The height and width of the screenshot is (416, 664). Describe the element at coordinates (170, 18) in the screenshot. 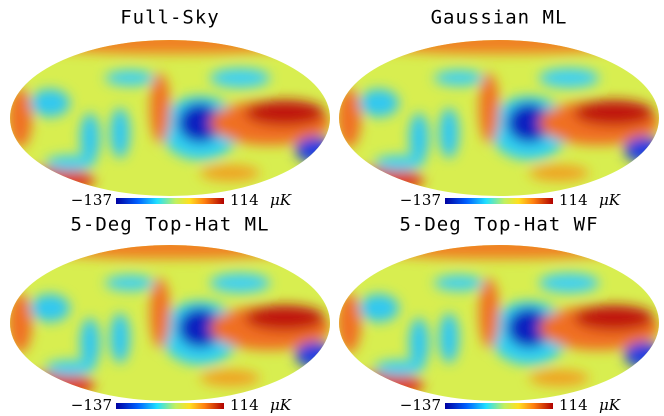

I see `panel-title: Full-Sky` at that location.